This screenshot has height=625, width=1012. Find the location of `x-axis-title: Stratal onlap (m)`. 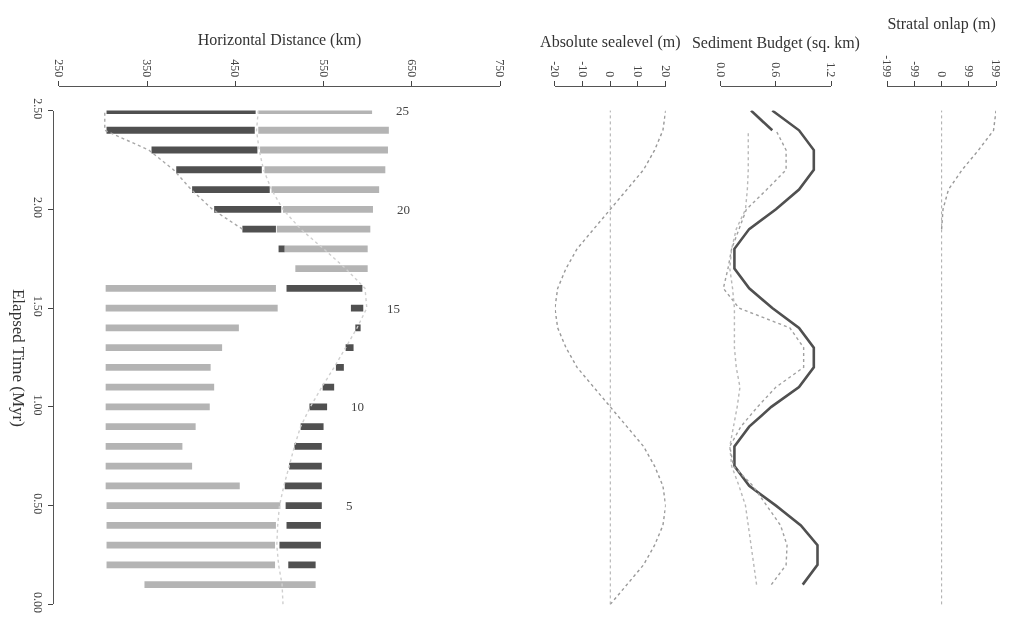

x-axis-title: Stratal onlap (m) is located at coordinates (941, 24).